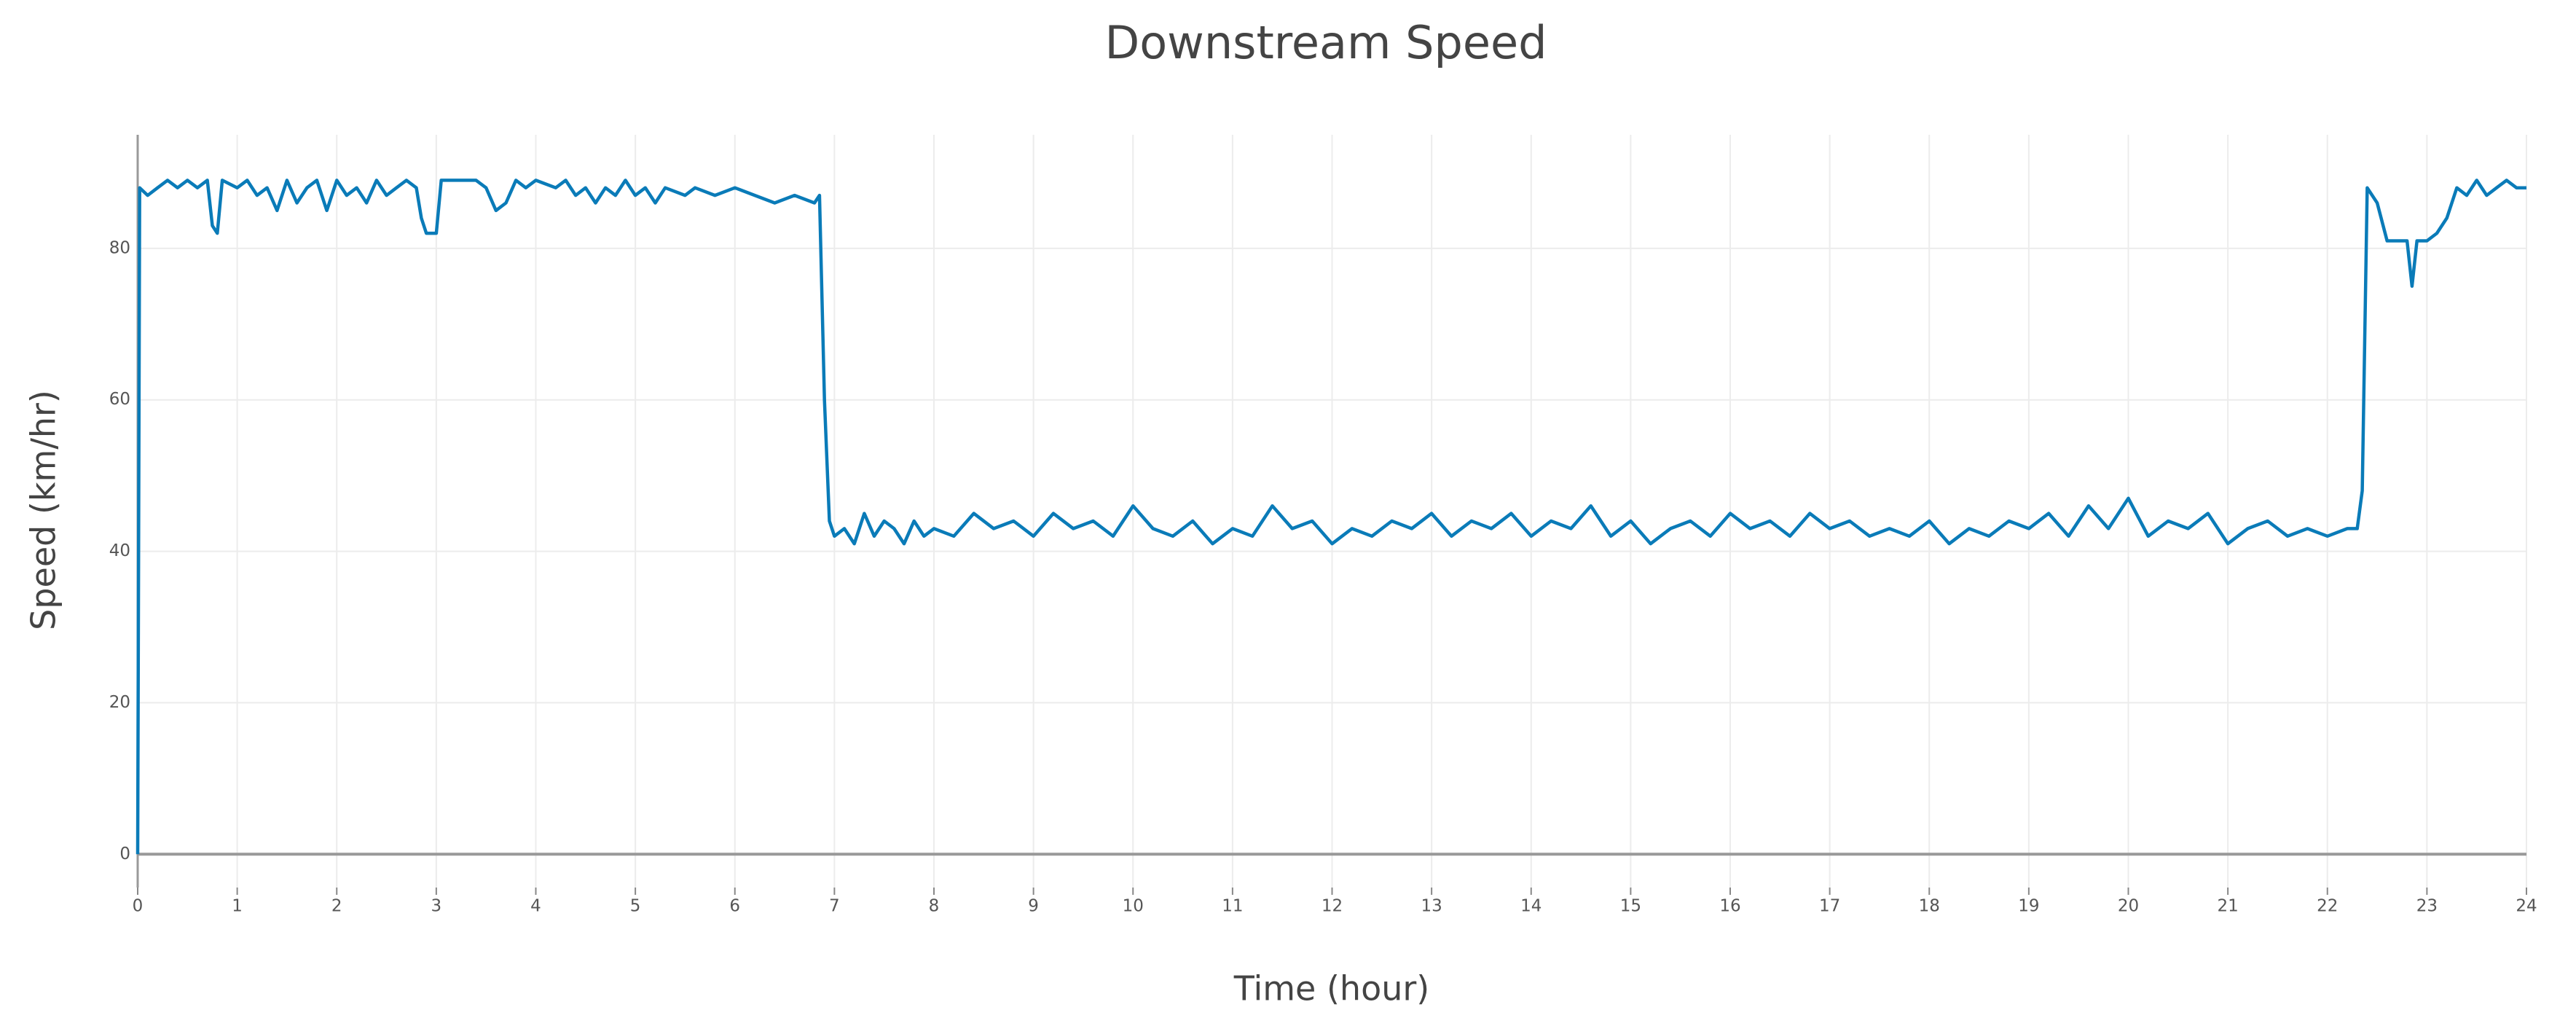 The image size is (2576, 1034). What do you see at coordinates (2028, 906) in the screenshot?
I see `x-tick-label: 19` at bounding box center [2028, 906].